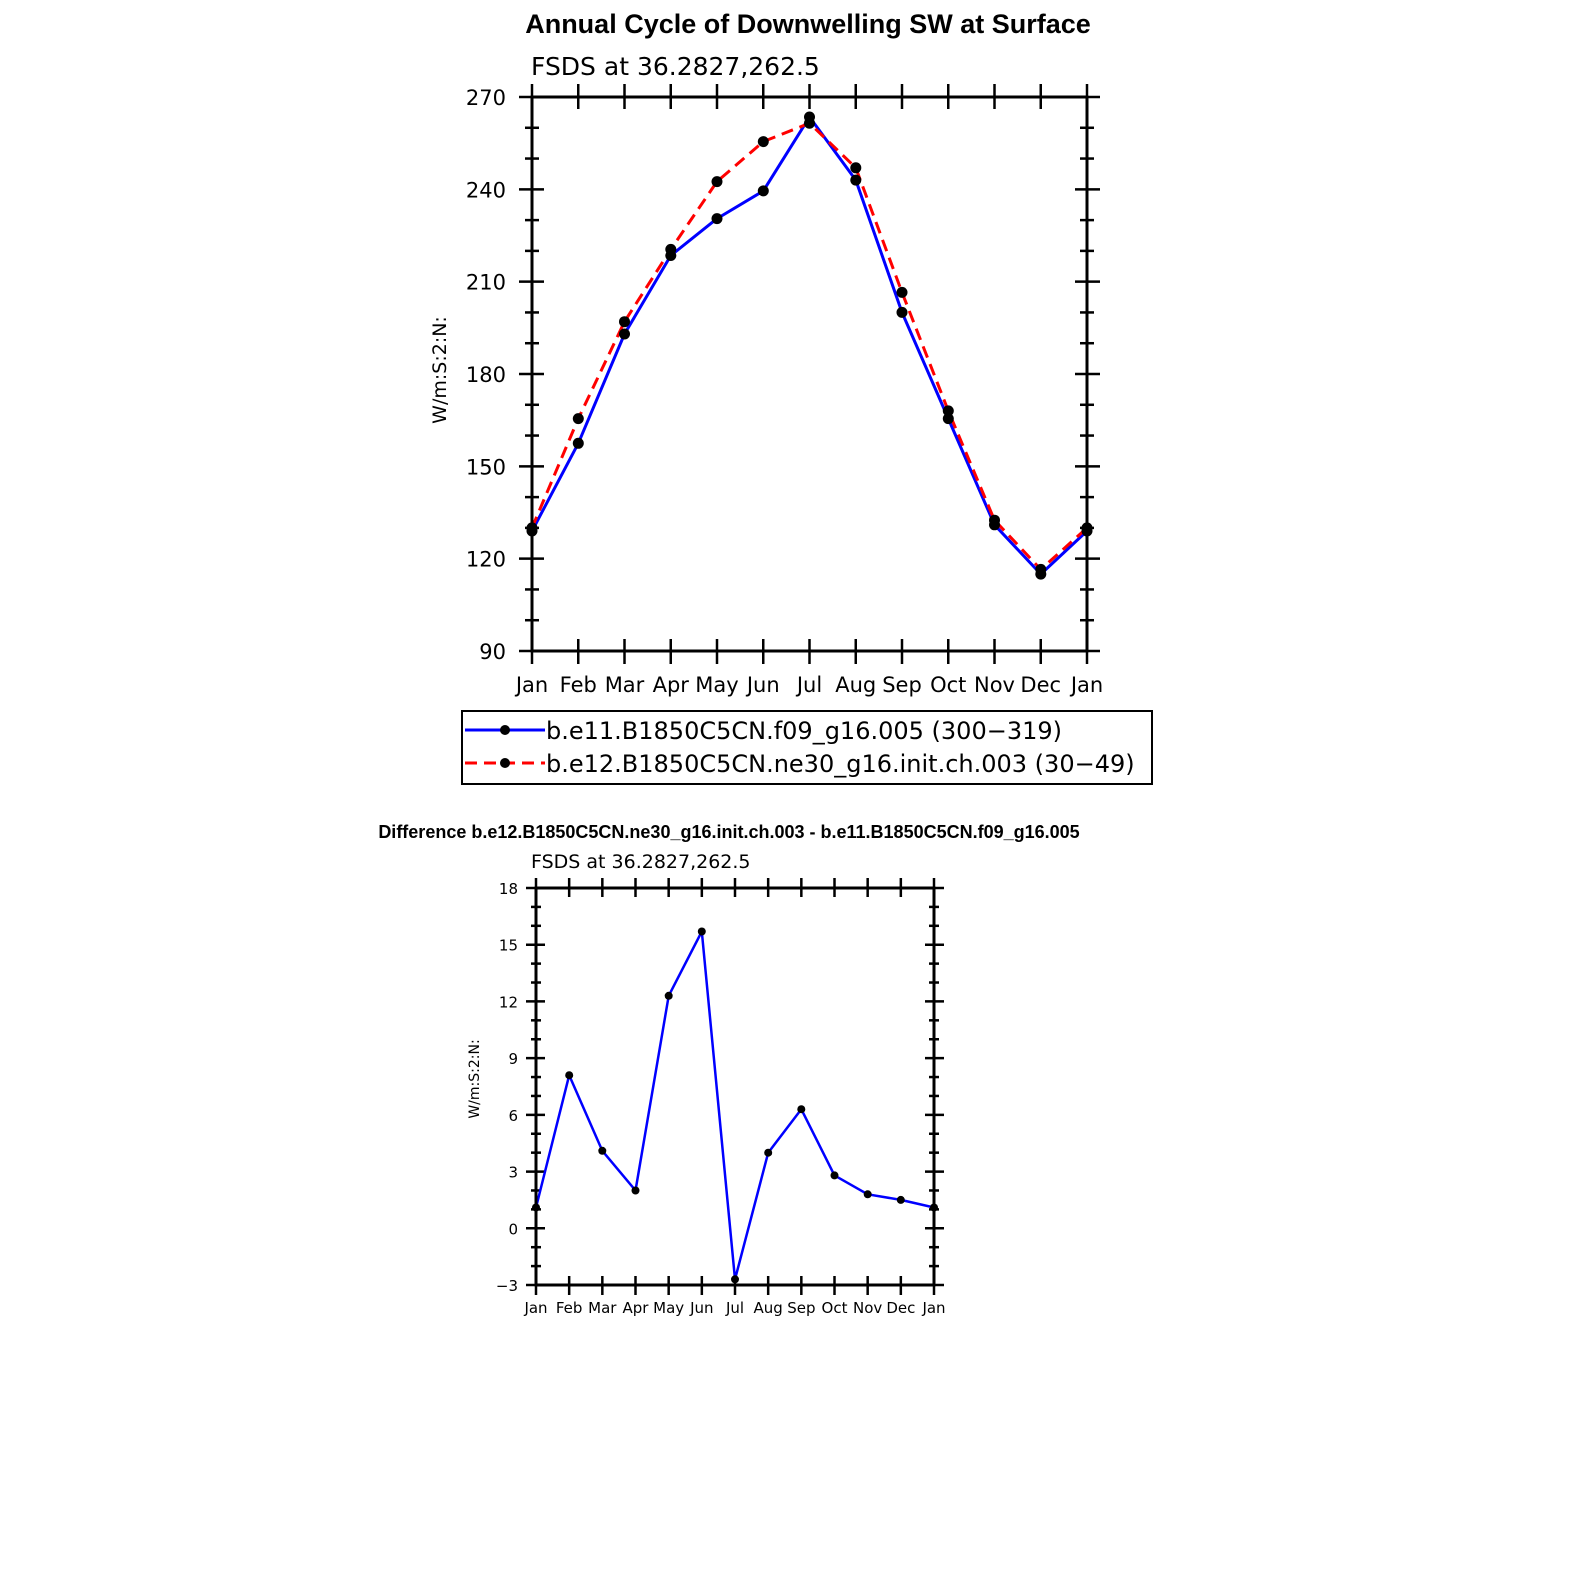  What do you see at coordinates (507, 1087) in the screenshot?
I see `difference-y-tick-labels: −3 0 3 6 9 12 15 18` at bounding box center [507, 1087].